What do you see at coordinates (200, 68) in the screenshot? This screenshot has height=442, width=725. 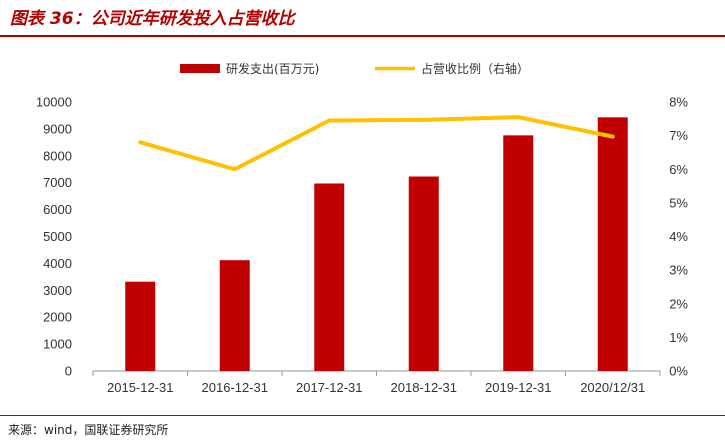 I see `legend-swatch-bar` at bounding box center [200, 68].